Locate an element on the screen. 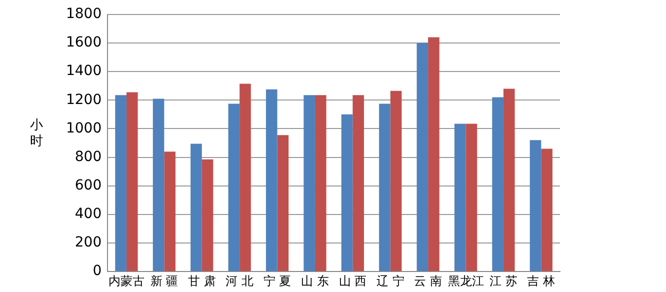  x-tick-label: 黑龙江 is located at coordinates (466, 281).